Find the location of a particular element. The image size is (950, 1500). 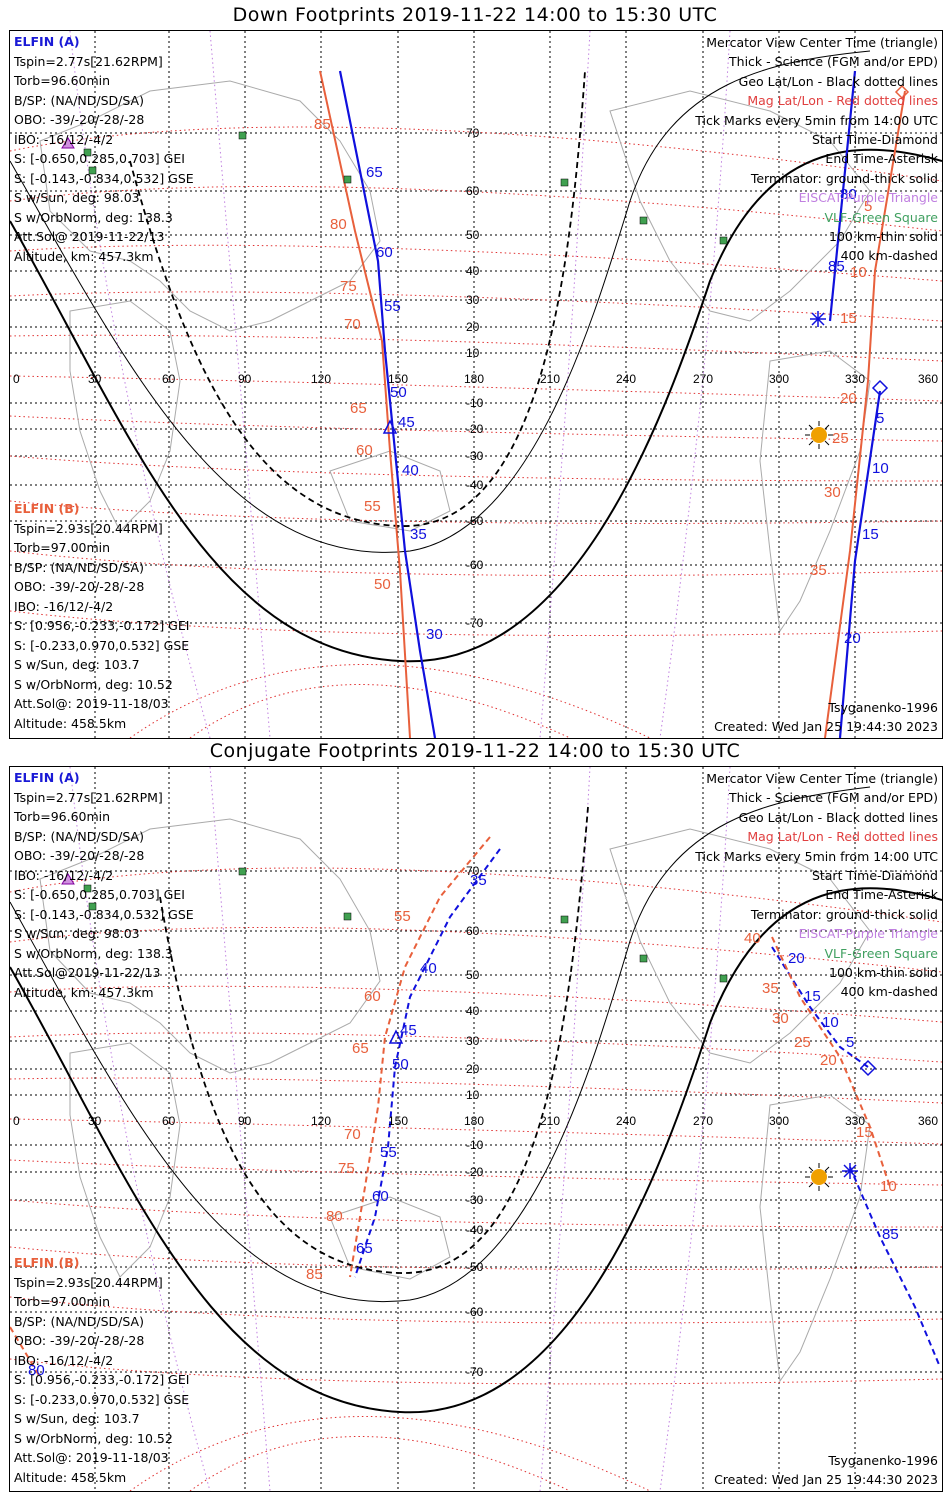

svg-text: 35 is located at coordinates (418, 534).